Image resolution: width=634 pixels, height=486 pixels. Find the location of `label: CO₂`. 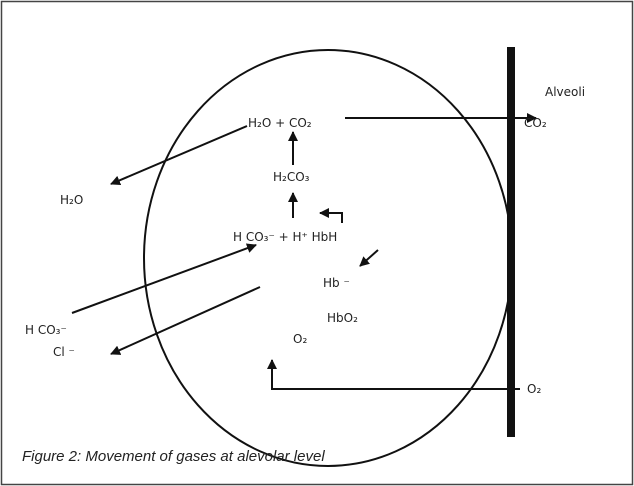

label: CO₂ is located at coordinates (535, 123).